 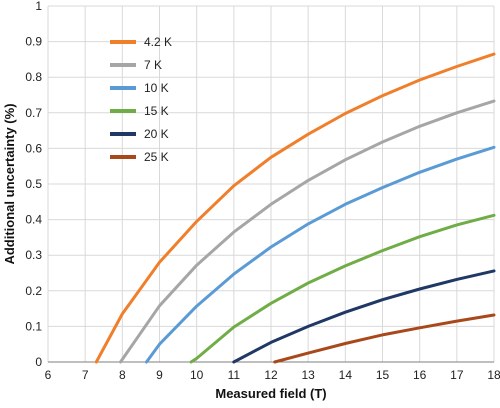 What do you see at coordinates (33, 113) in the screenshot?
I see `y-tick-label: 0.7` at bounding box center [33, 113].